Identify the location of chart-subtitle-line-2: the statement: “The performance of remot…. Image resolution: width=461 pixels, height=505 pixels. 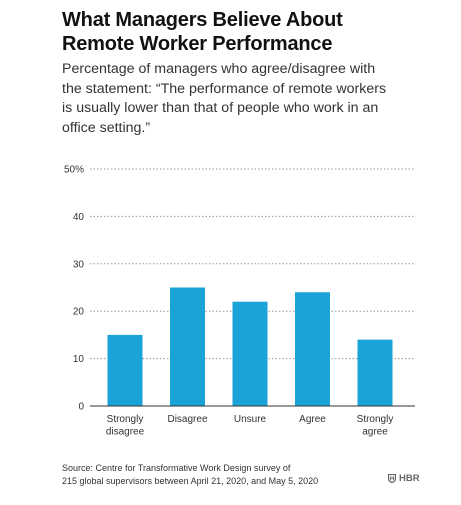
(224, 88).